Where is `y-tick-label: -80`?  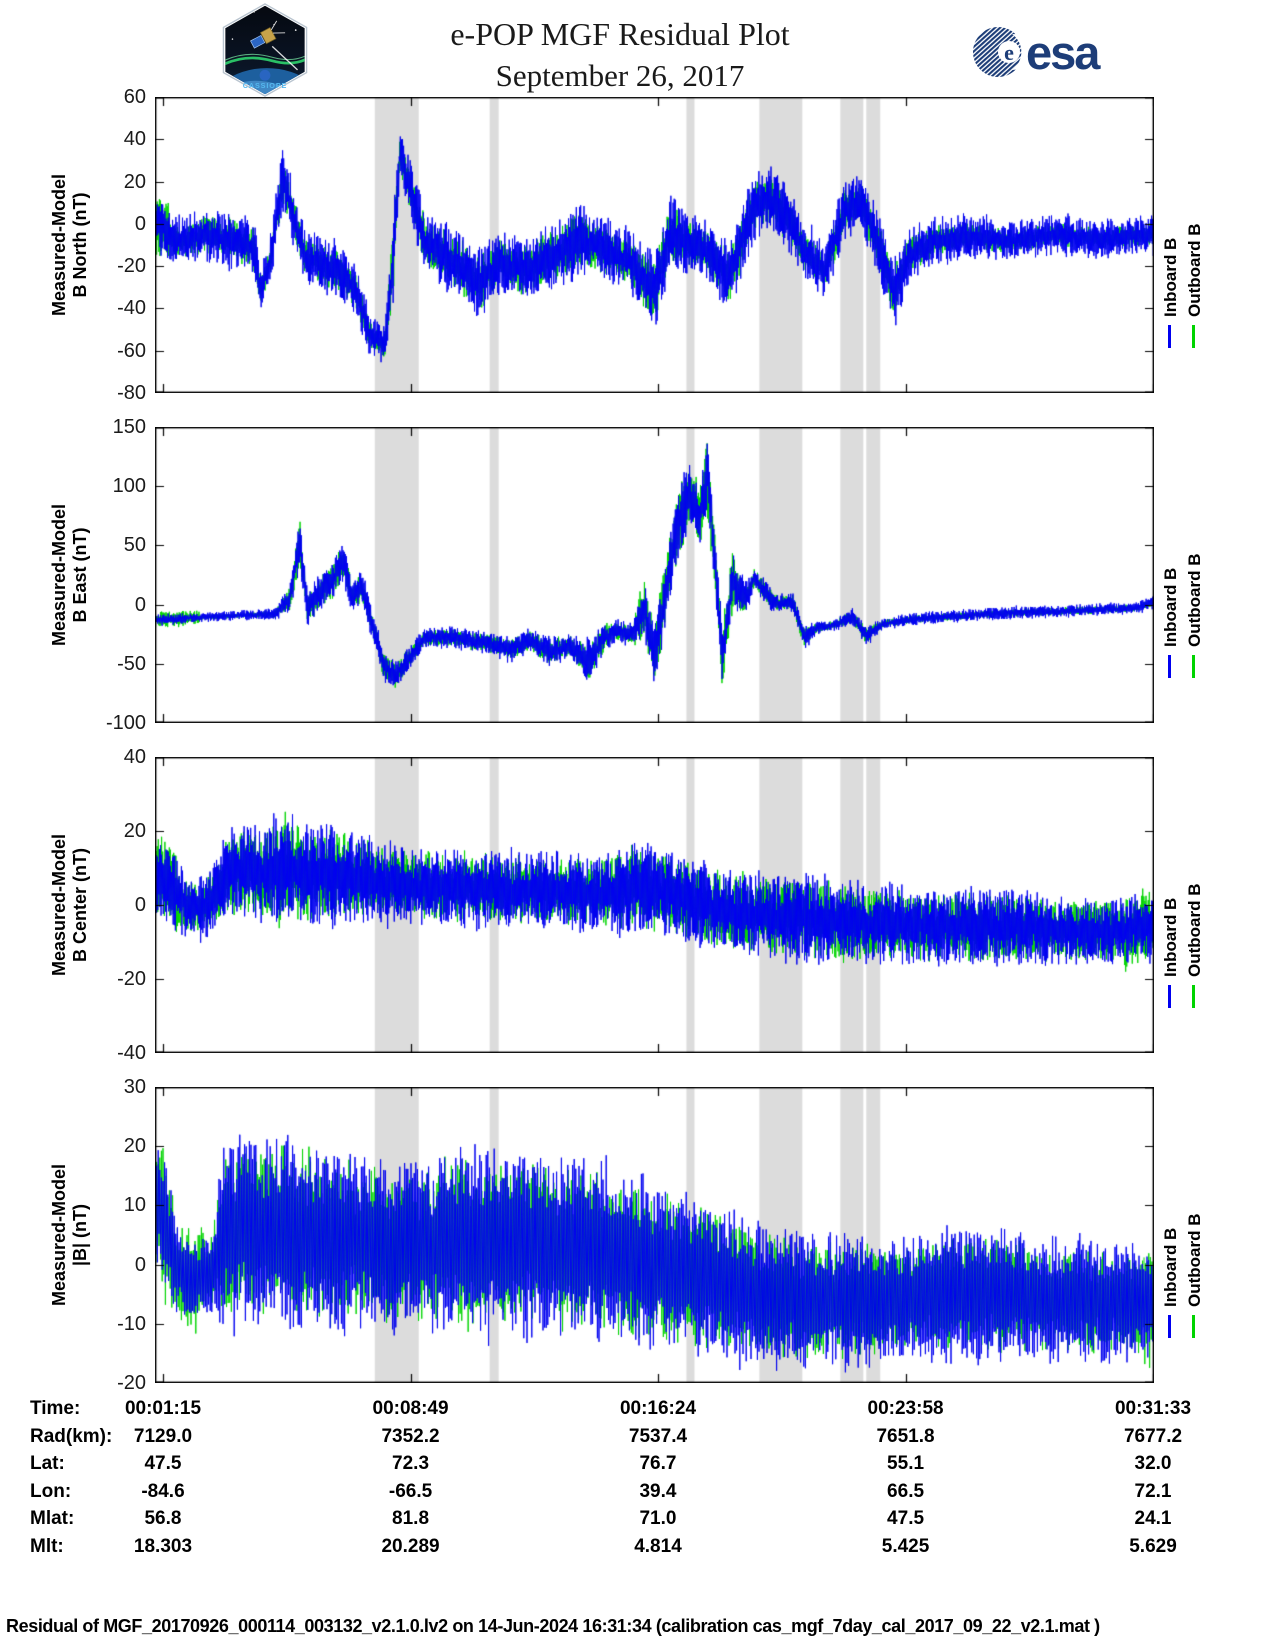
y-tick-label: -80 is located at coordinates (131, 393).